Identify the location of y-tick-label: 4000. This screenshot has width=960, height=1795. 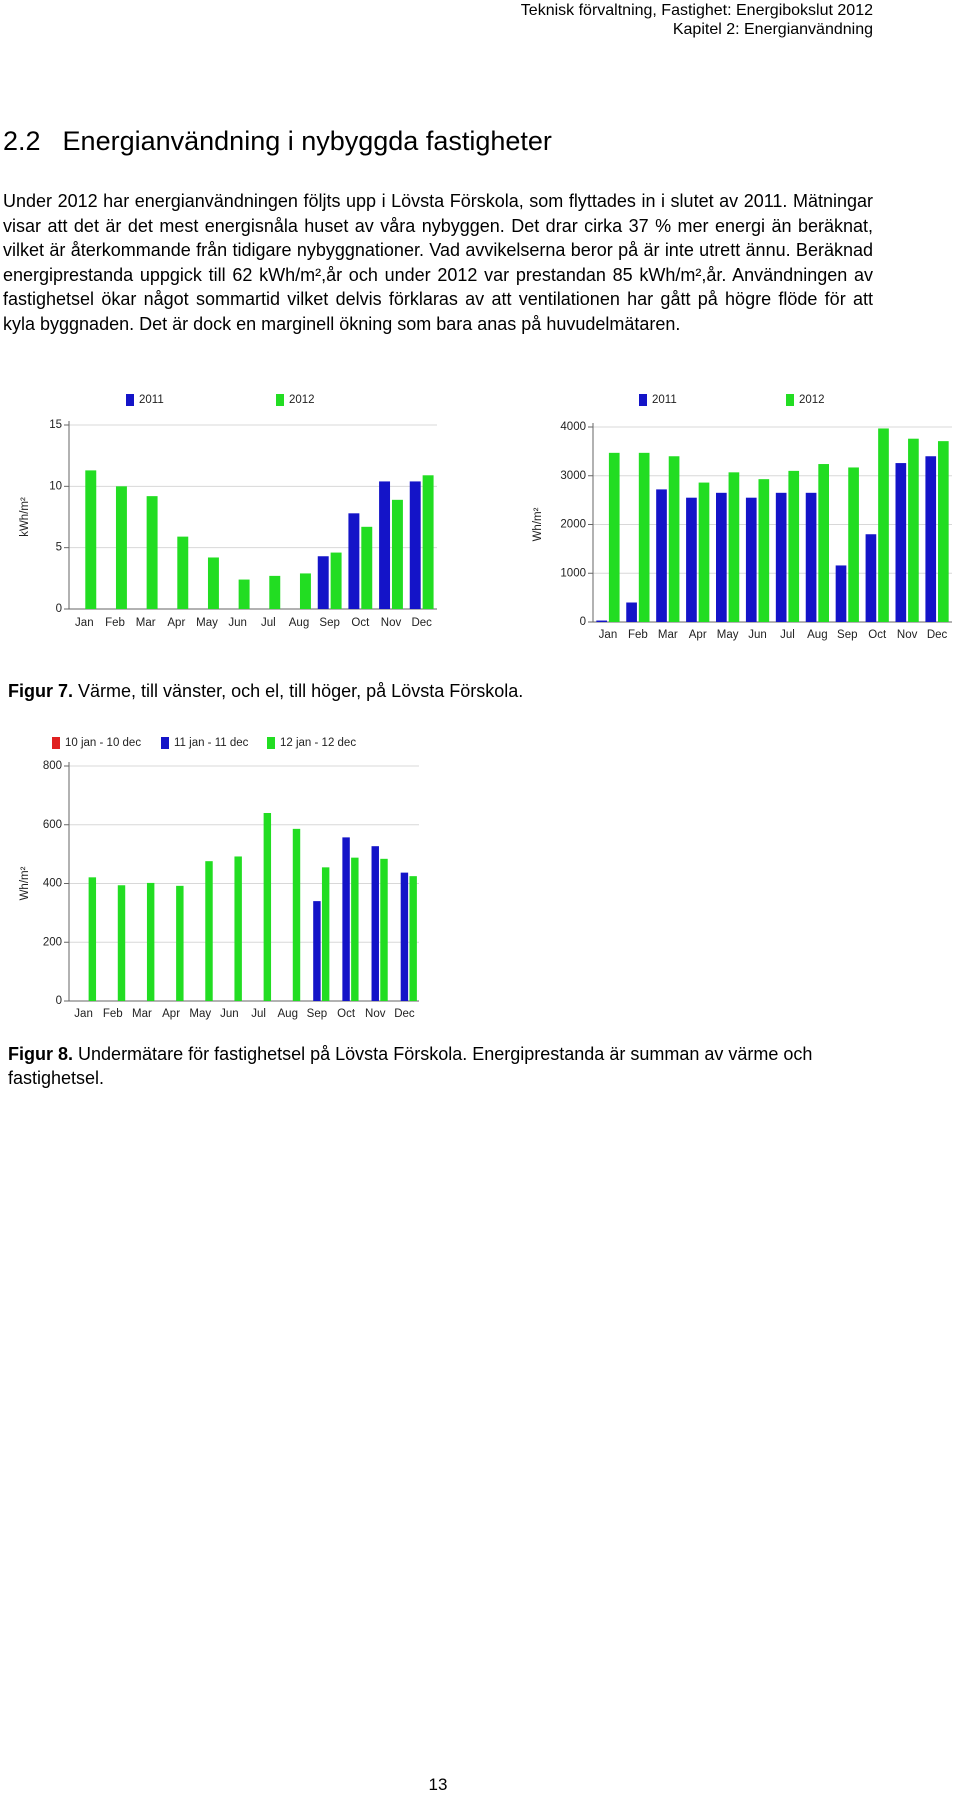
(573, 427).